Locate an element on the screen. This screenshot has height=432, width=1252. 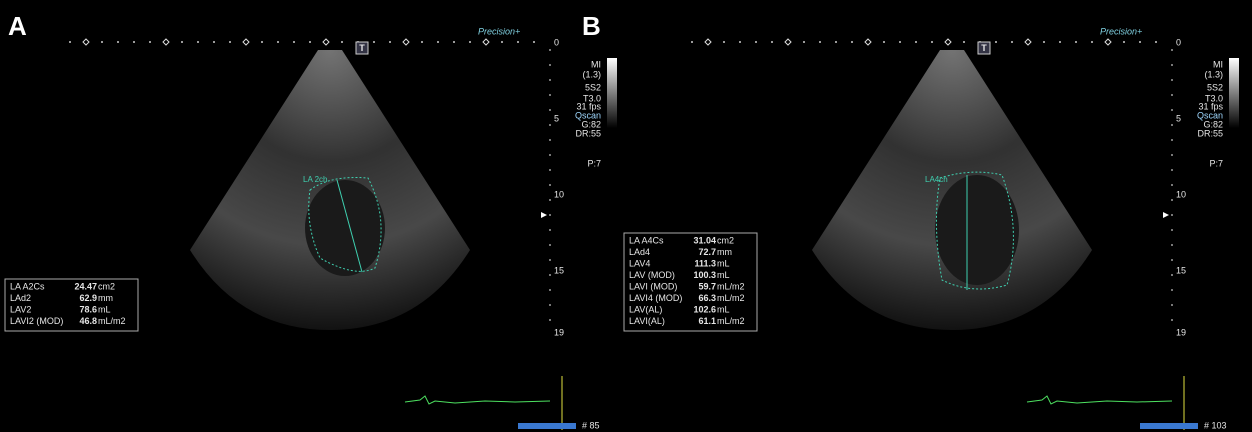
measure-name: LA A2Cs is located at coordinates (27, 286).